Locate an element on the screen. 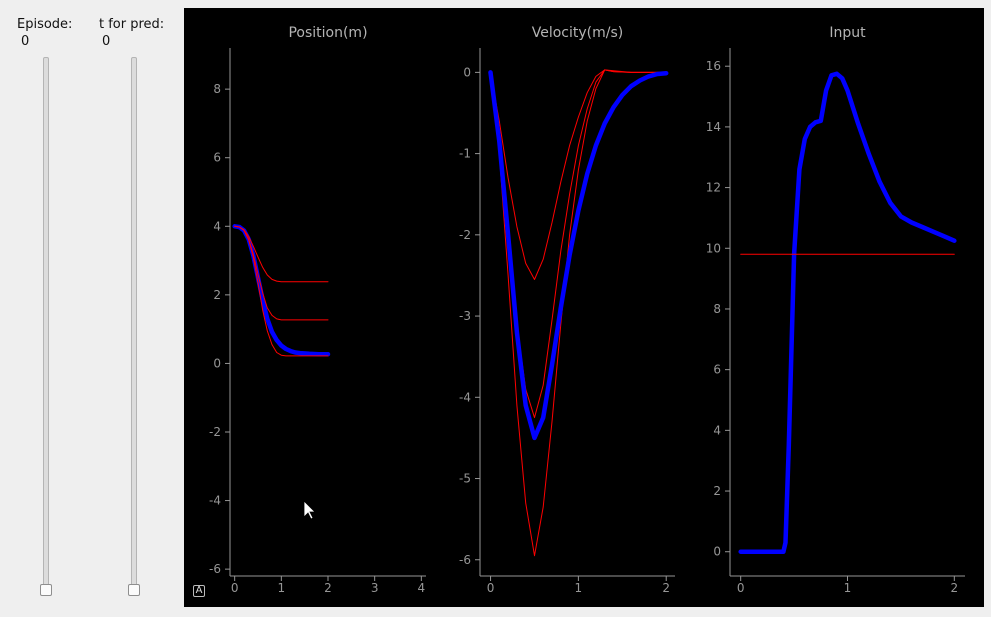 The height and width of the screenshot is (617, 991). pred-slider-handle is located at coordinates (134, 590).